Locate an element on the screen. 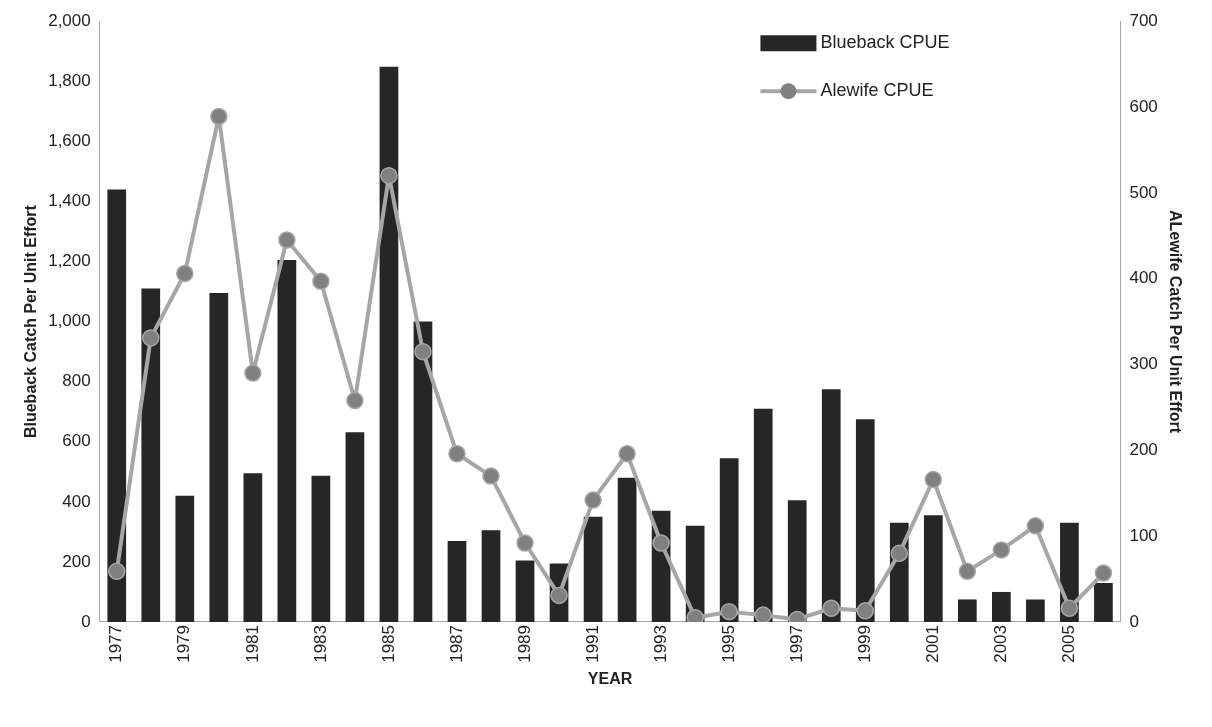  y2-tick-label: 200 is located at coordinates (1143, 450).